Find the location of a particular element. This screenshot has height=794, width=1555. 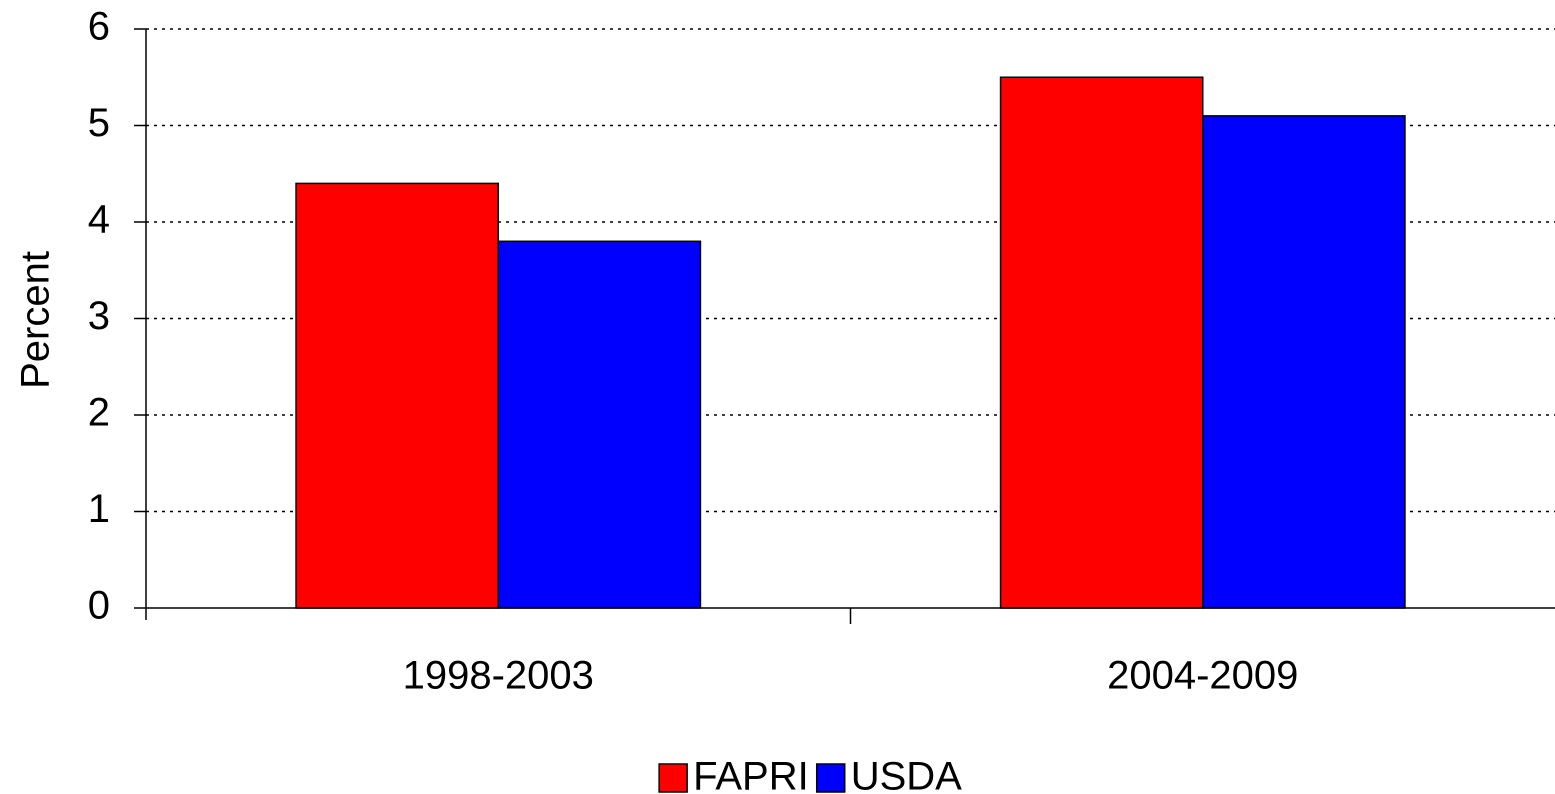

y-tick-label: 0 is located at coordinates (99, 606).